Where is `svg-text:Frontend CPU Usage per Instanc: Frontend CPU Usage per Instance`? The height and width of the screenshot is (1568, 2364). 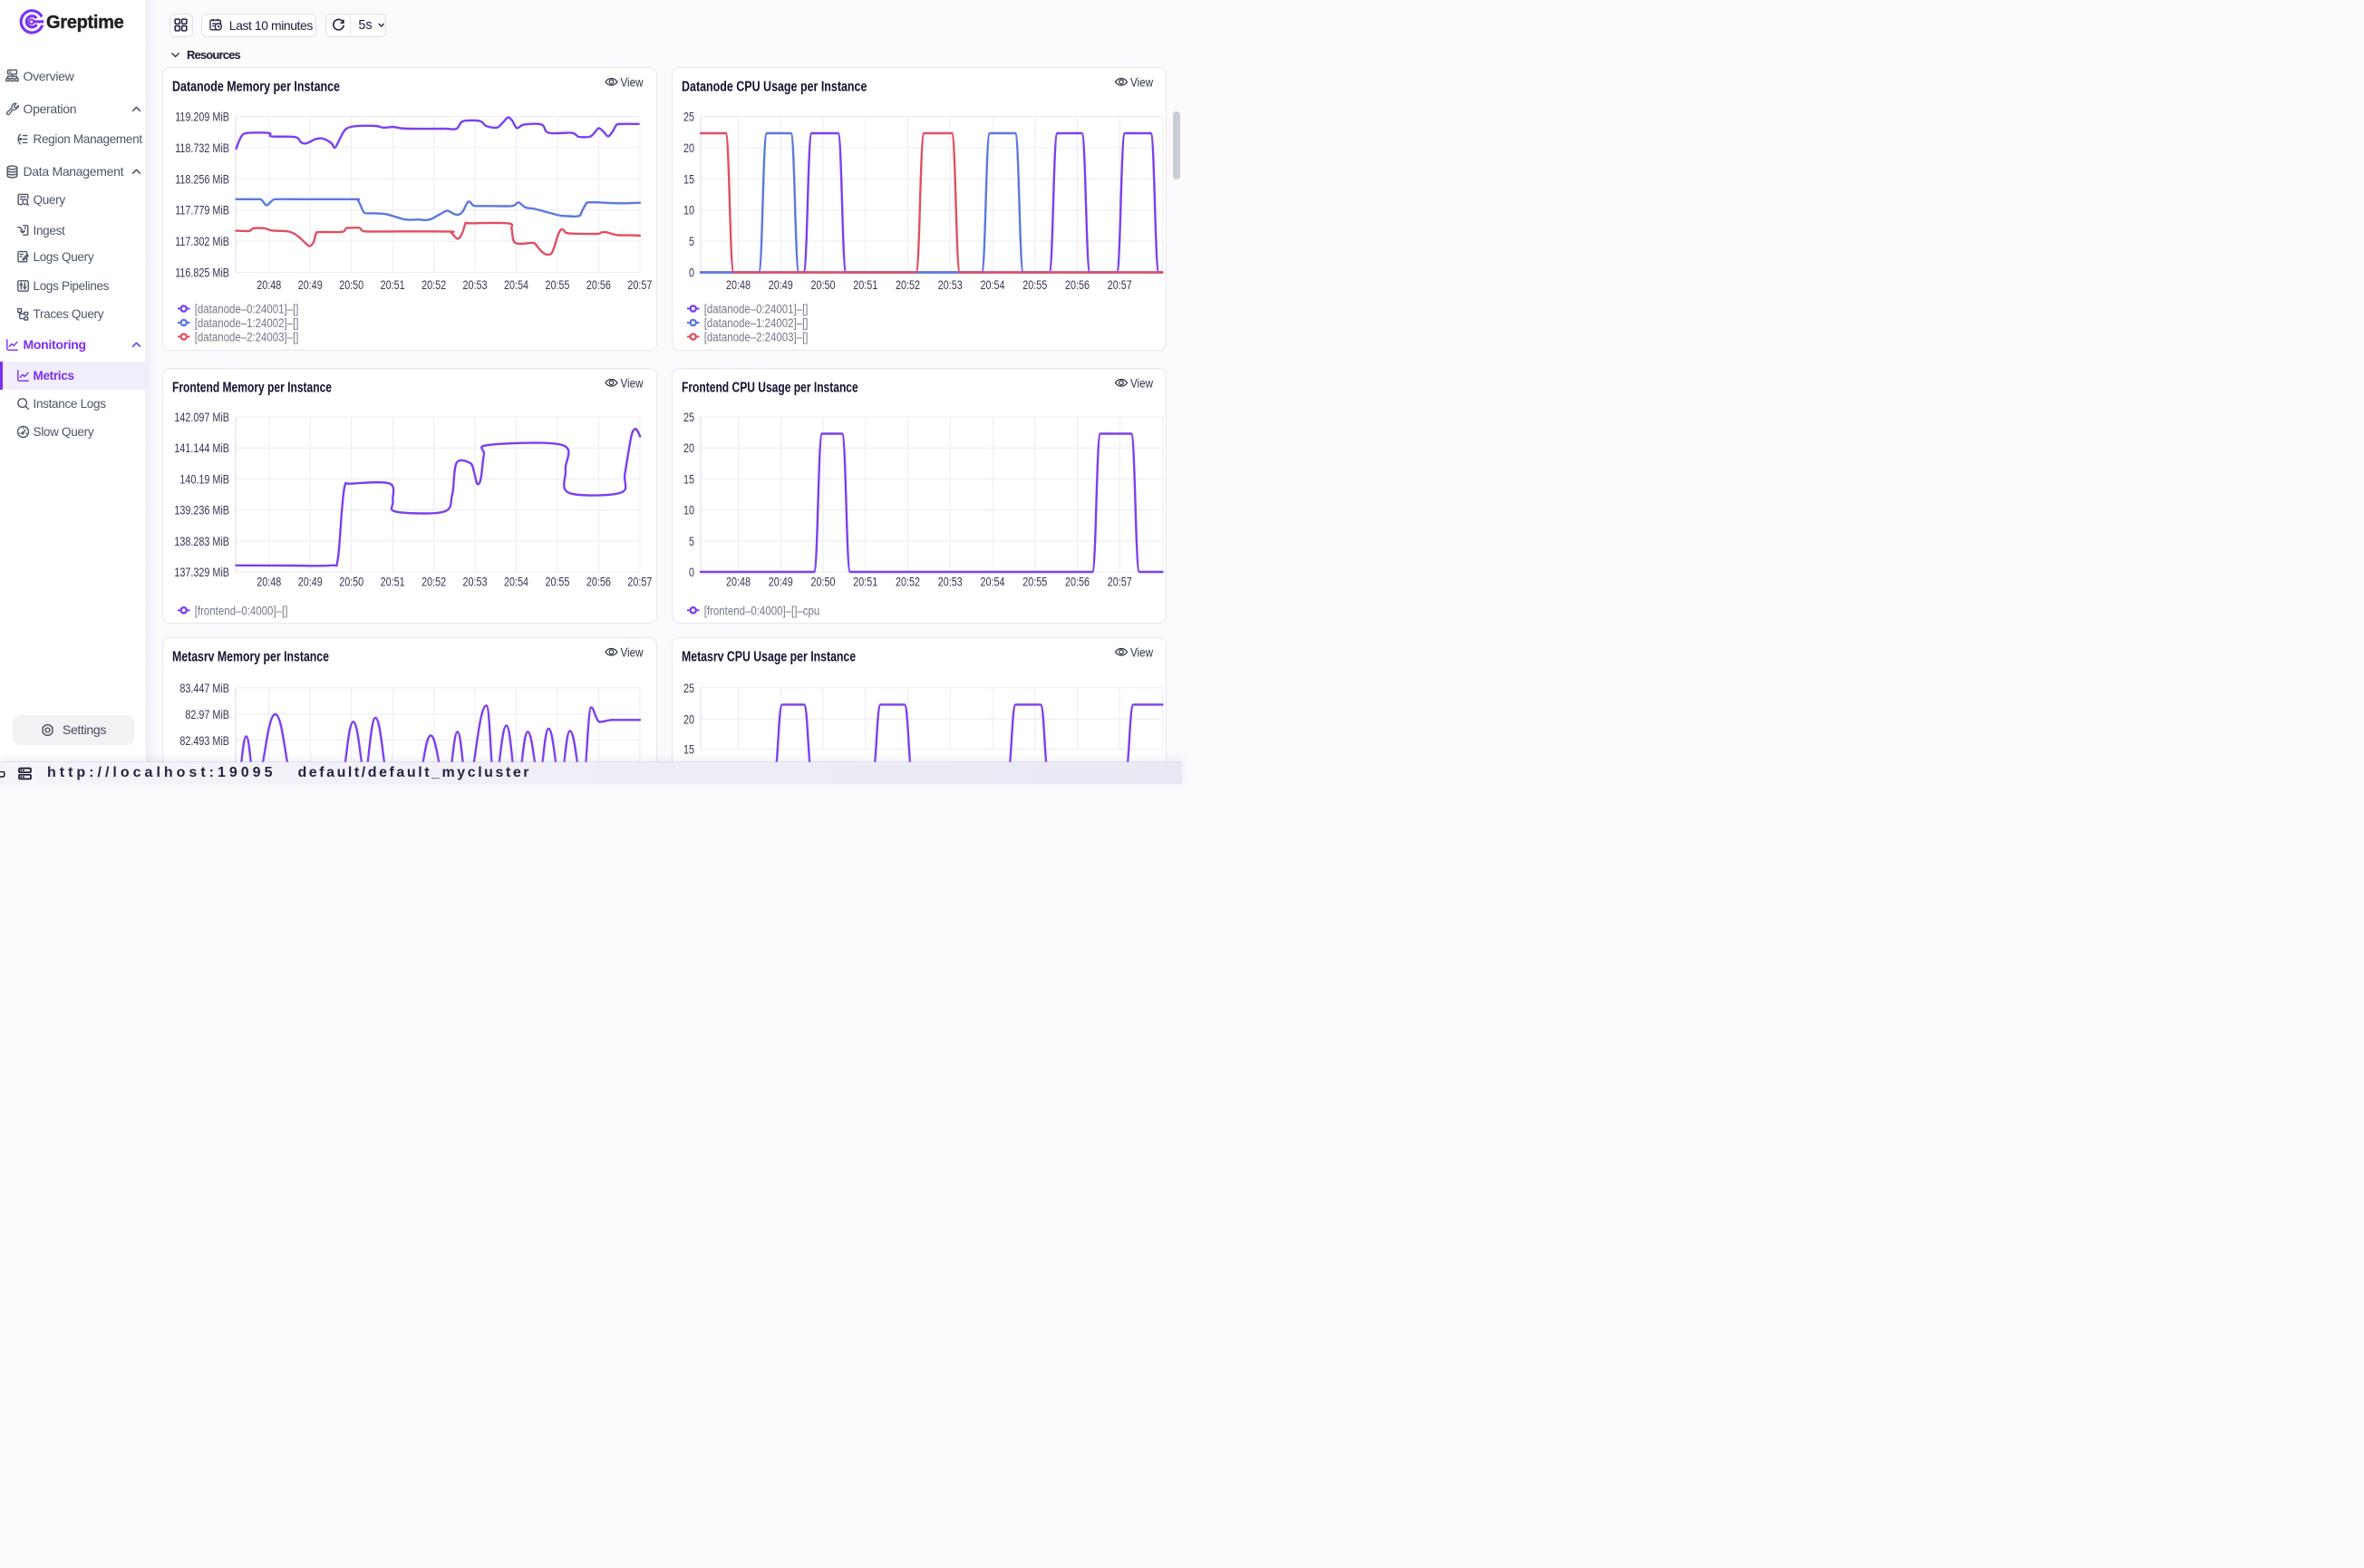 svg-text:Frontend CPU Usage per Instanc: Frontend CPU Usage per Instance is located at coordinates (770, 388).